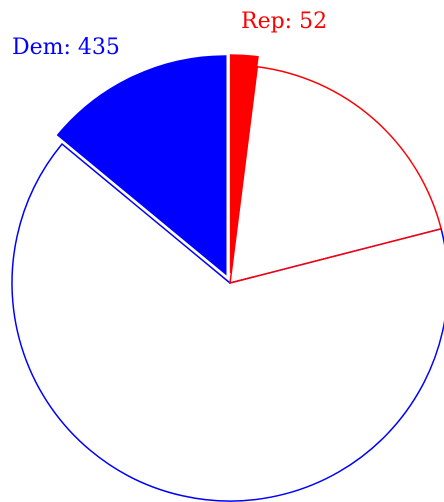 The height and width of the screenshot is (502, 444). I want to click on rep-series-label: Rep: 52, so click(284, 21).